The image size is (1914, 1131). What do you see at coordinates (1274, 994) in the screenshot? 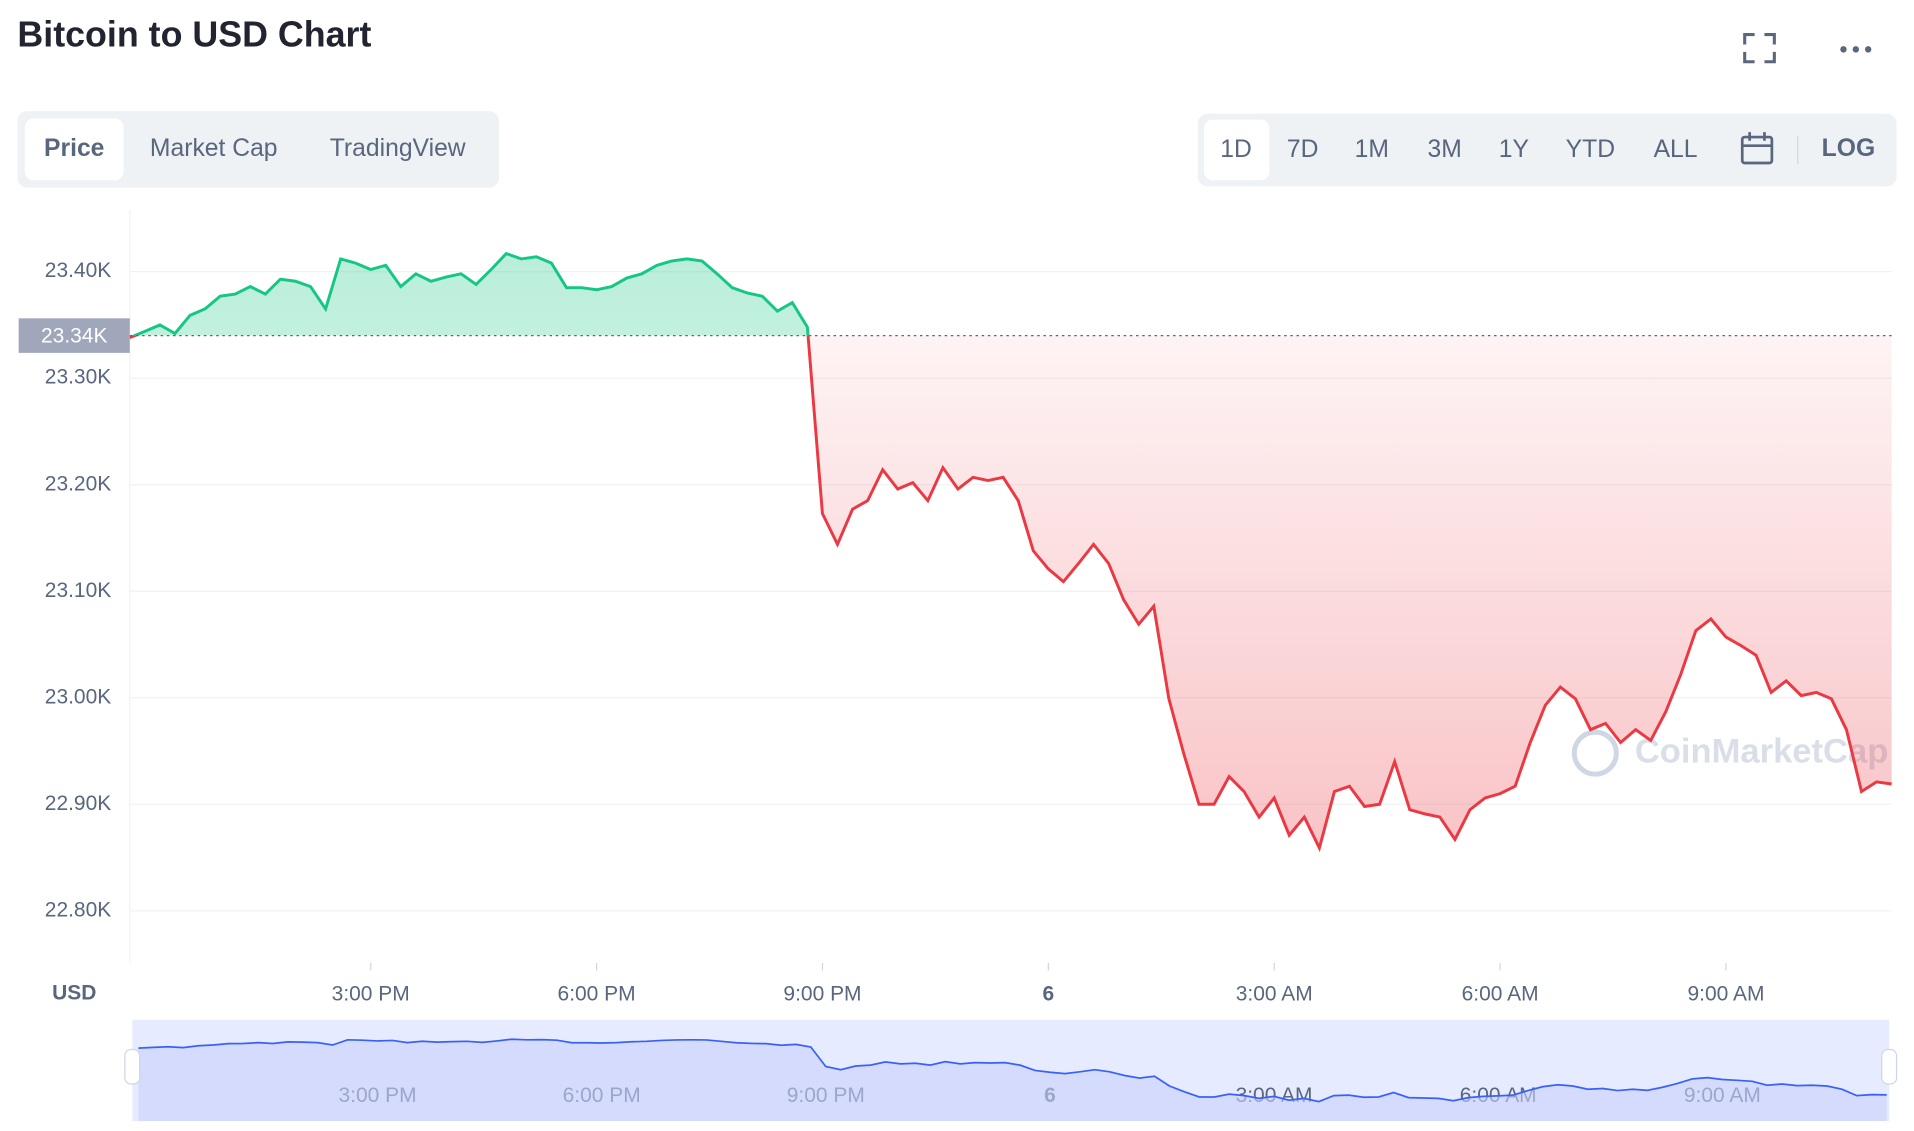
I see `x-tick-label: 3:00 AM` at bounding box center [1274, 994].